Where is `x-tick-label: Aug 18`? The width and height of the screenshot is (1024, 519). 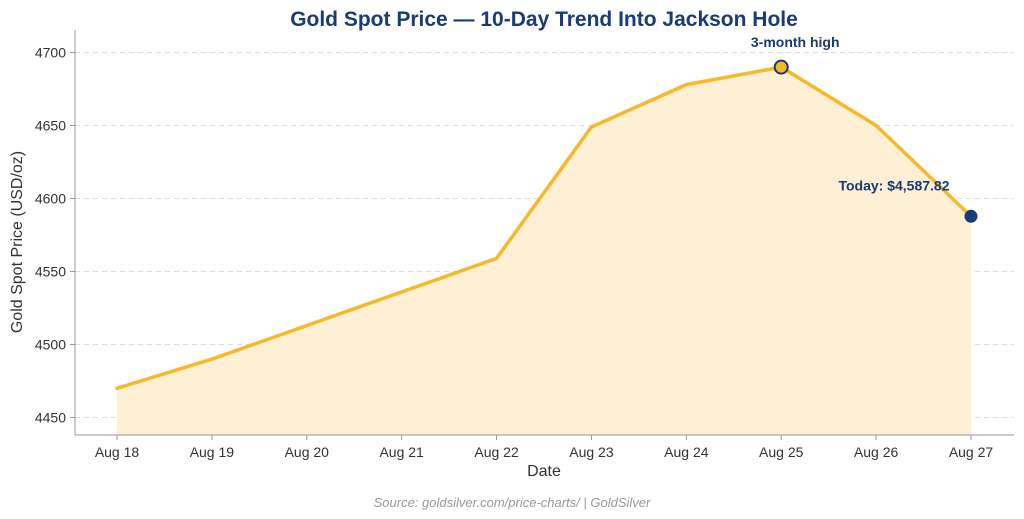
x-tick-label: Aug 18 is located at coordinates (117, 452).